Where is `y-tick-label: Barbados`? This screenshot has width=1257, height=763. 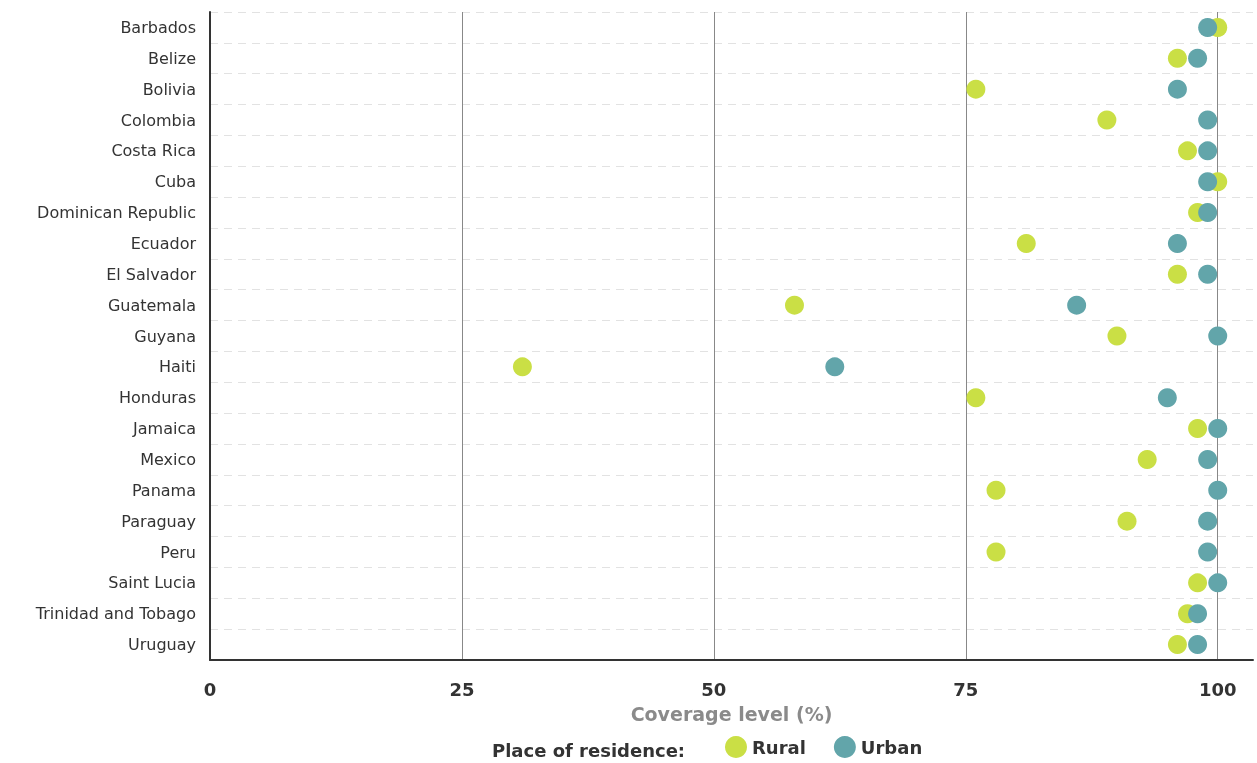
y-tick-label: Barbados is located at coordinates (158, 27).